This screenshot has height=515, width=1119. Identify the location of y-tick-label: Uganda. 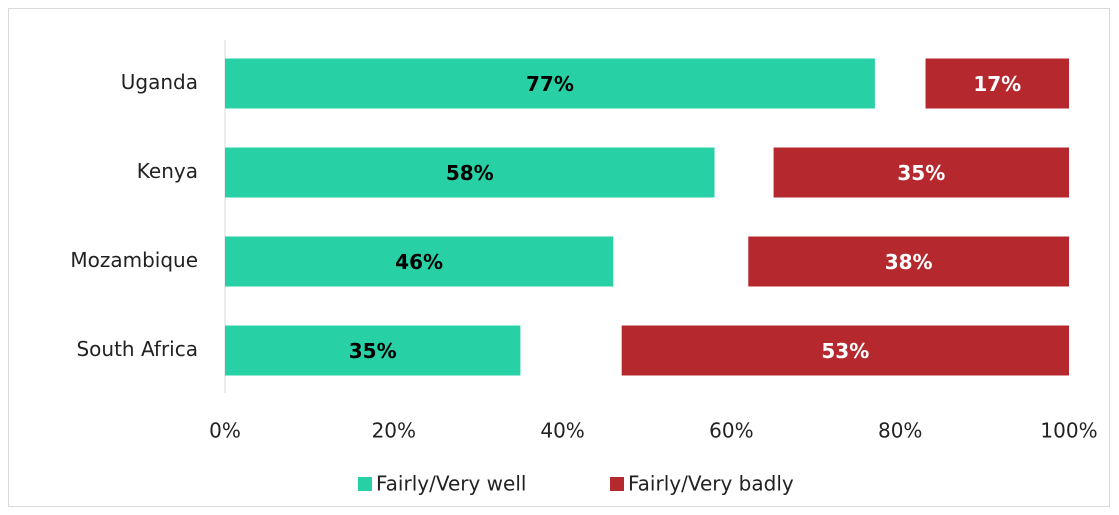
(159, 82).